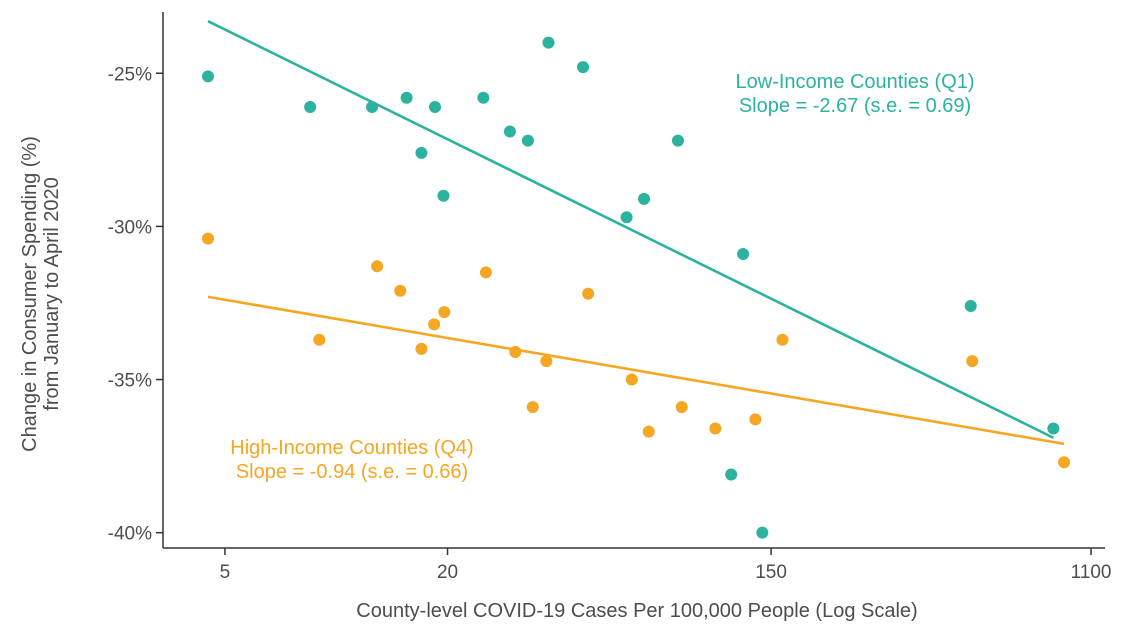 Image resolution: width=1122 pixels, height=624 pixels. What do you see at coordinates (351, 448) in the screenshot?
I see `high-income-label: High-Income Counties (Q4)` at bounding box center [351, 448].